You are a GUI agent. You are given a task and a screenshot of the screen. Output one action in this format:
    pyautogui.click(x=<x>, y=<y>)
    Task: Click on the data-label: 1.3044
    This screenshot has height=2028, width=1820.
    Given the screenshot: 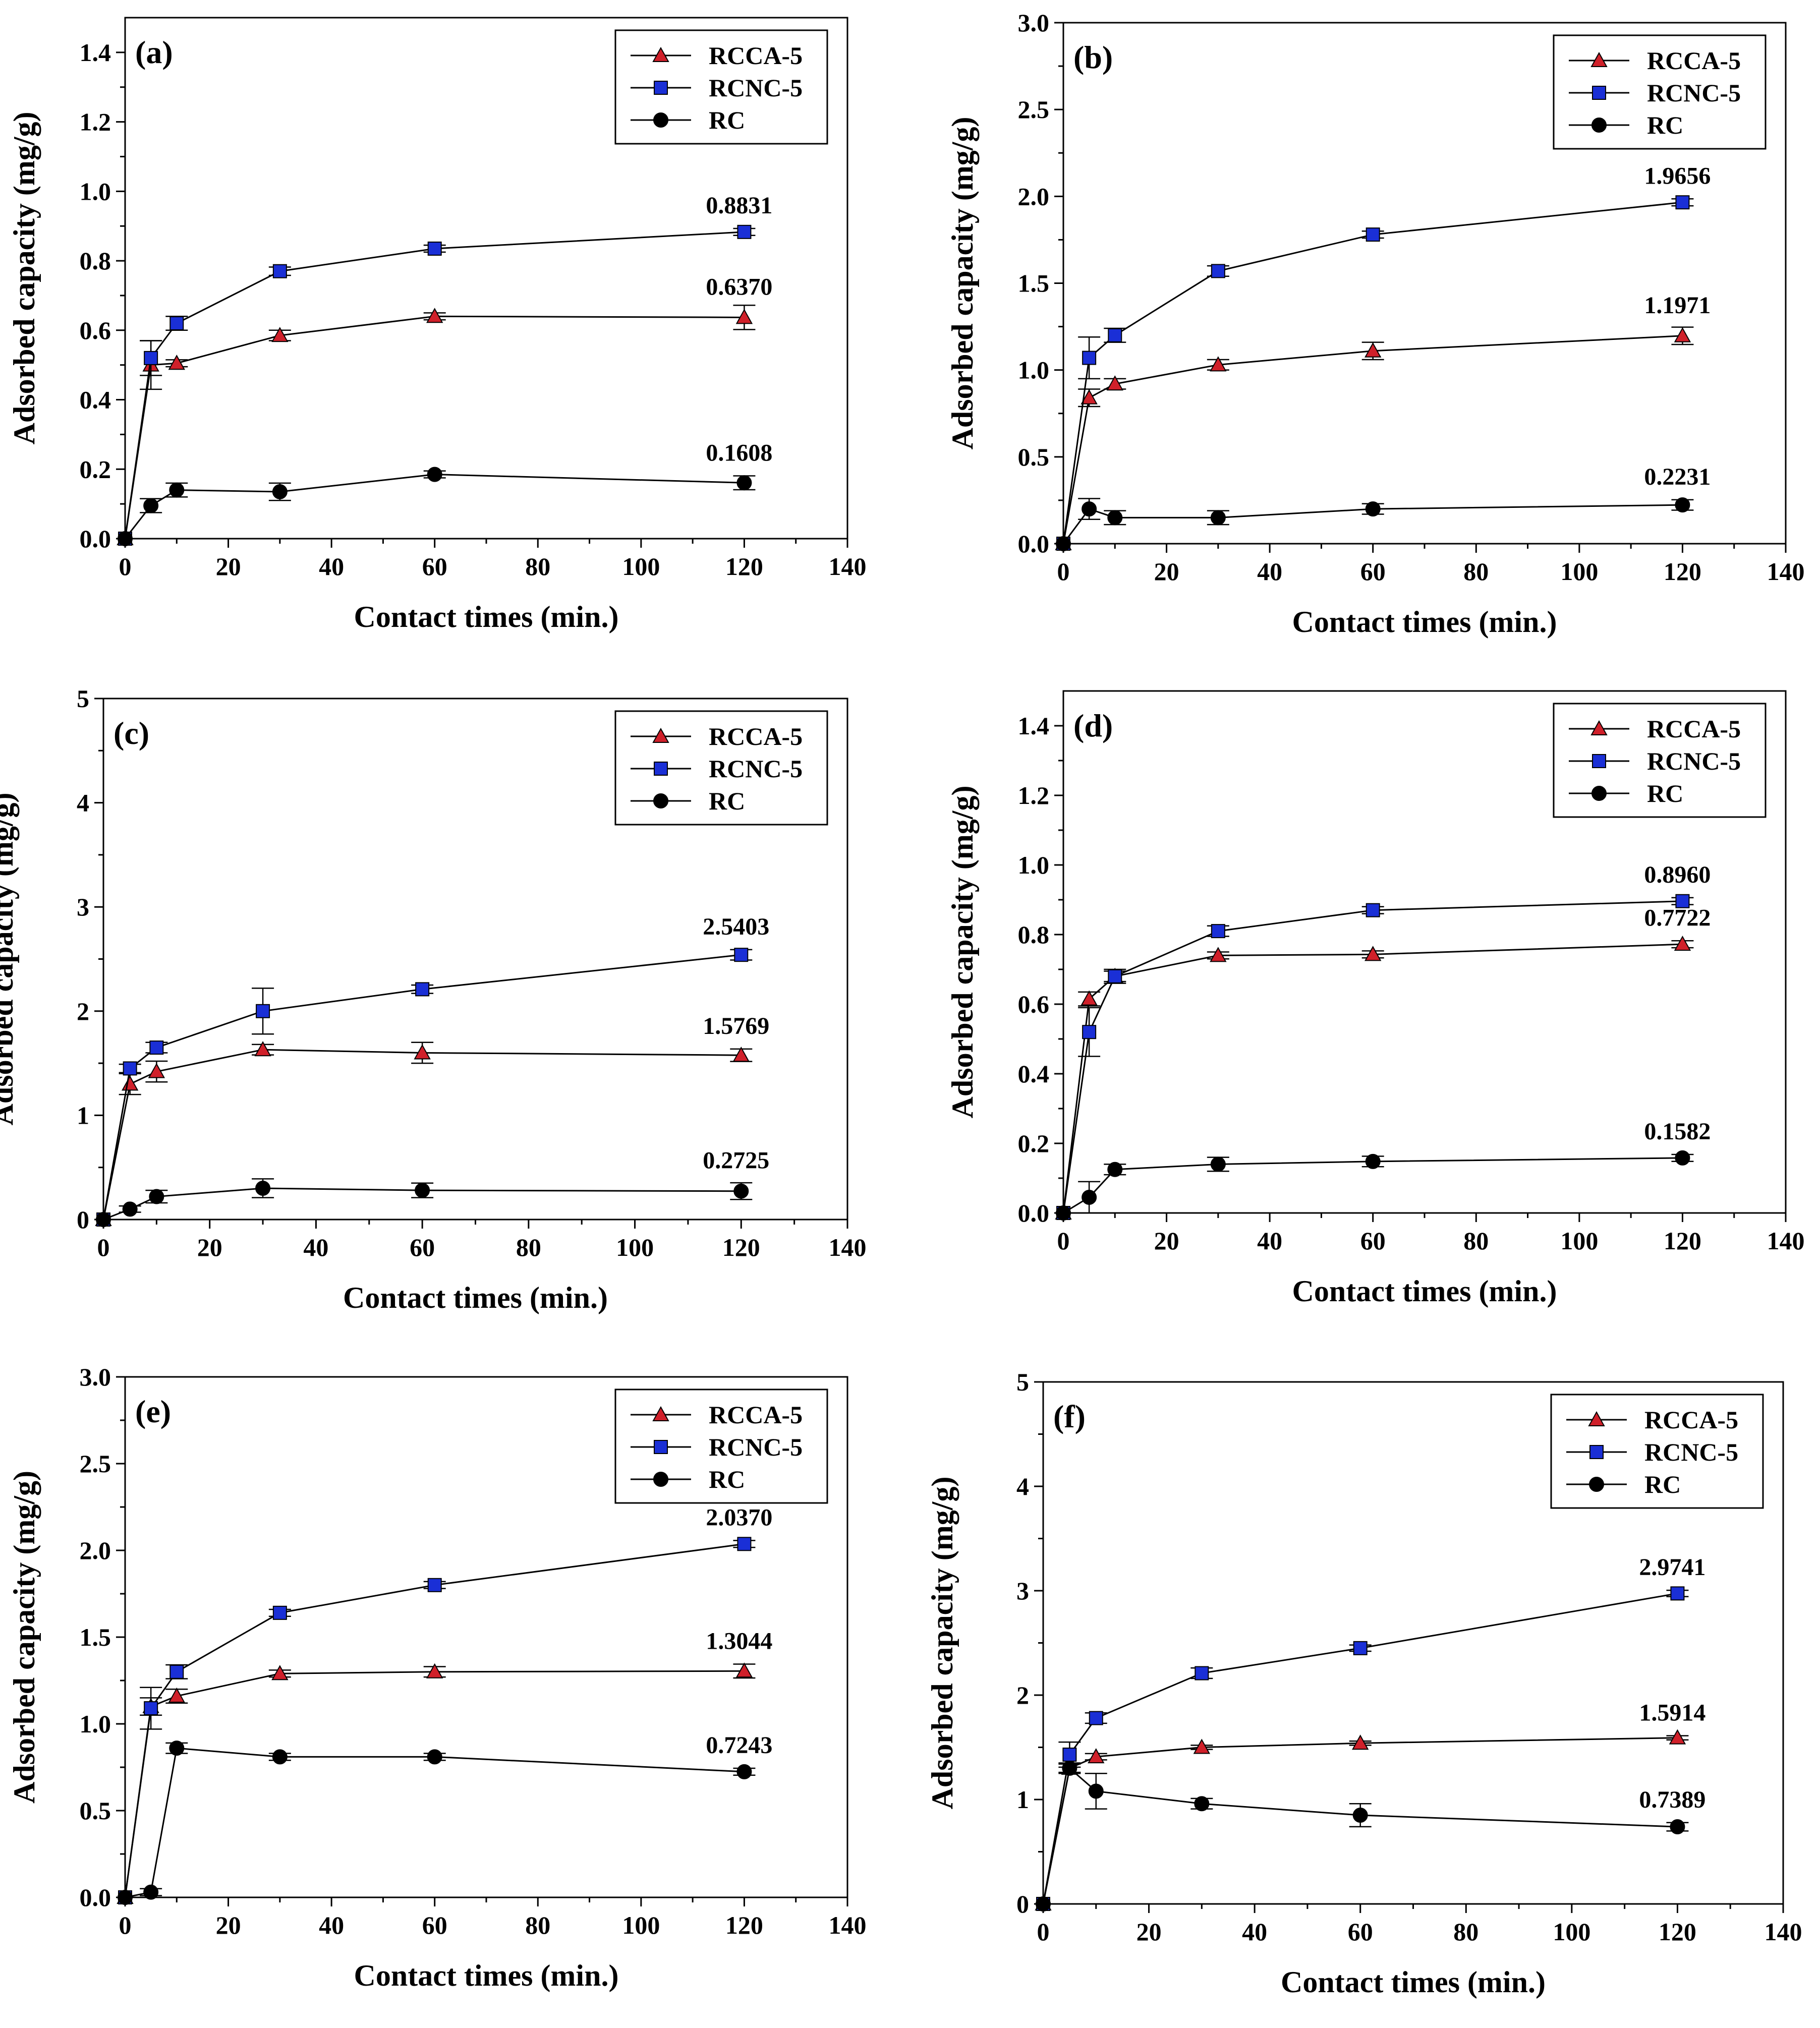 What is the action you would take?
    pyautogui.click(x=739, y=1642)
    